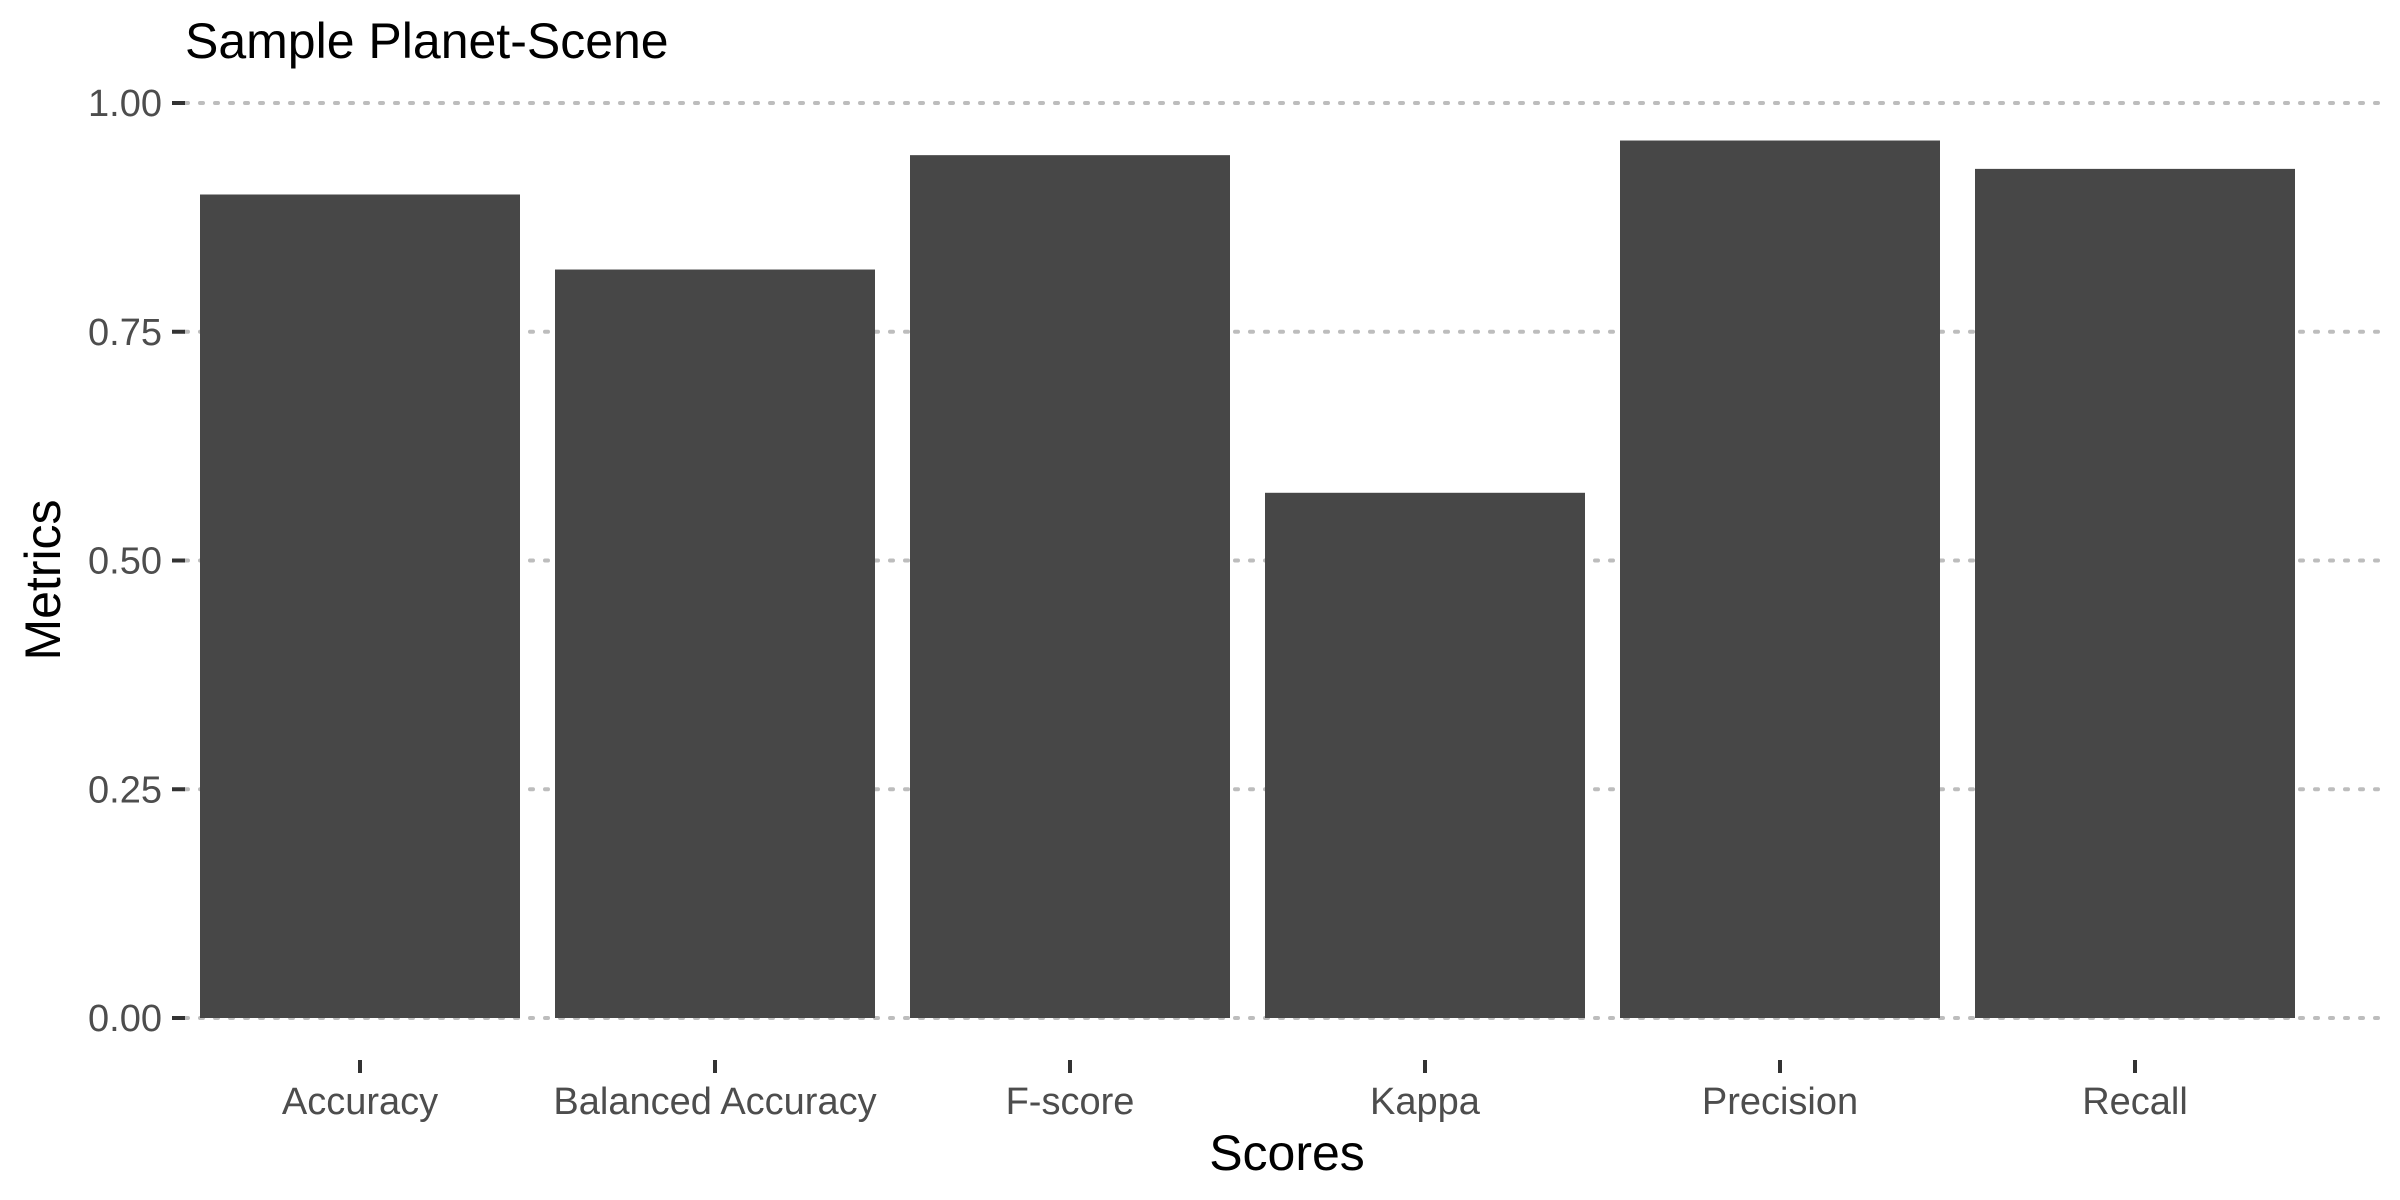  What do you see at coordinates (125, 790) in the screenshot?
I see `y-tick-label: 0.25` at bounding box center [125, 790].